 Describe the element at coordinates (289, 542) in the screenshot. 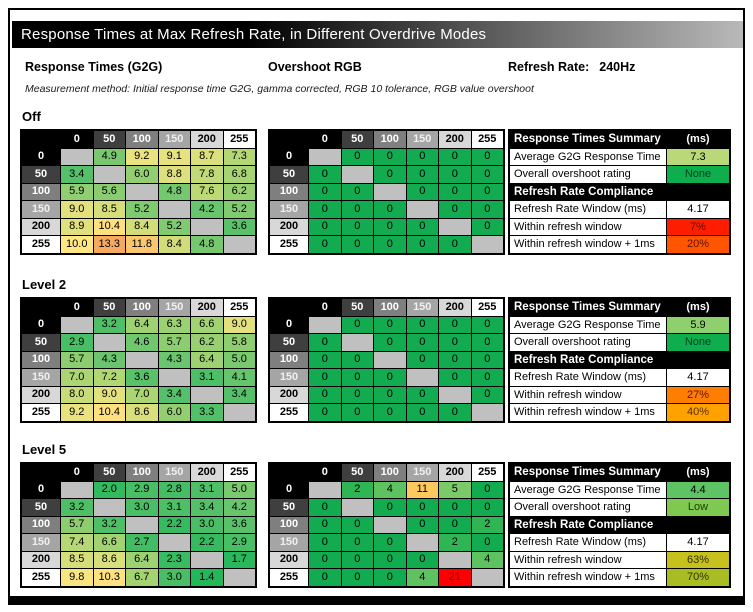

I see `row-header: 150` at that location.